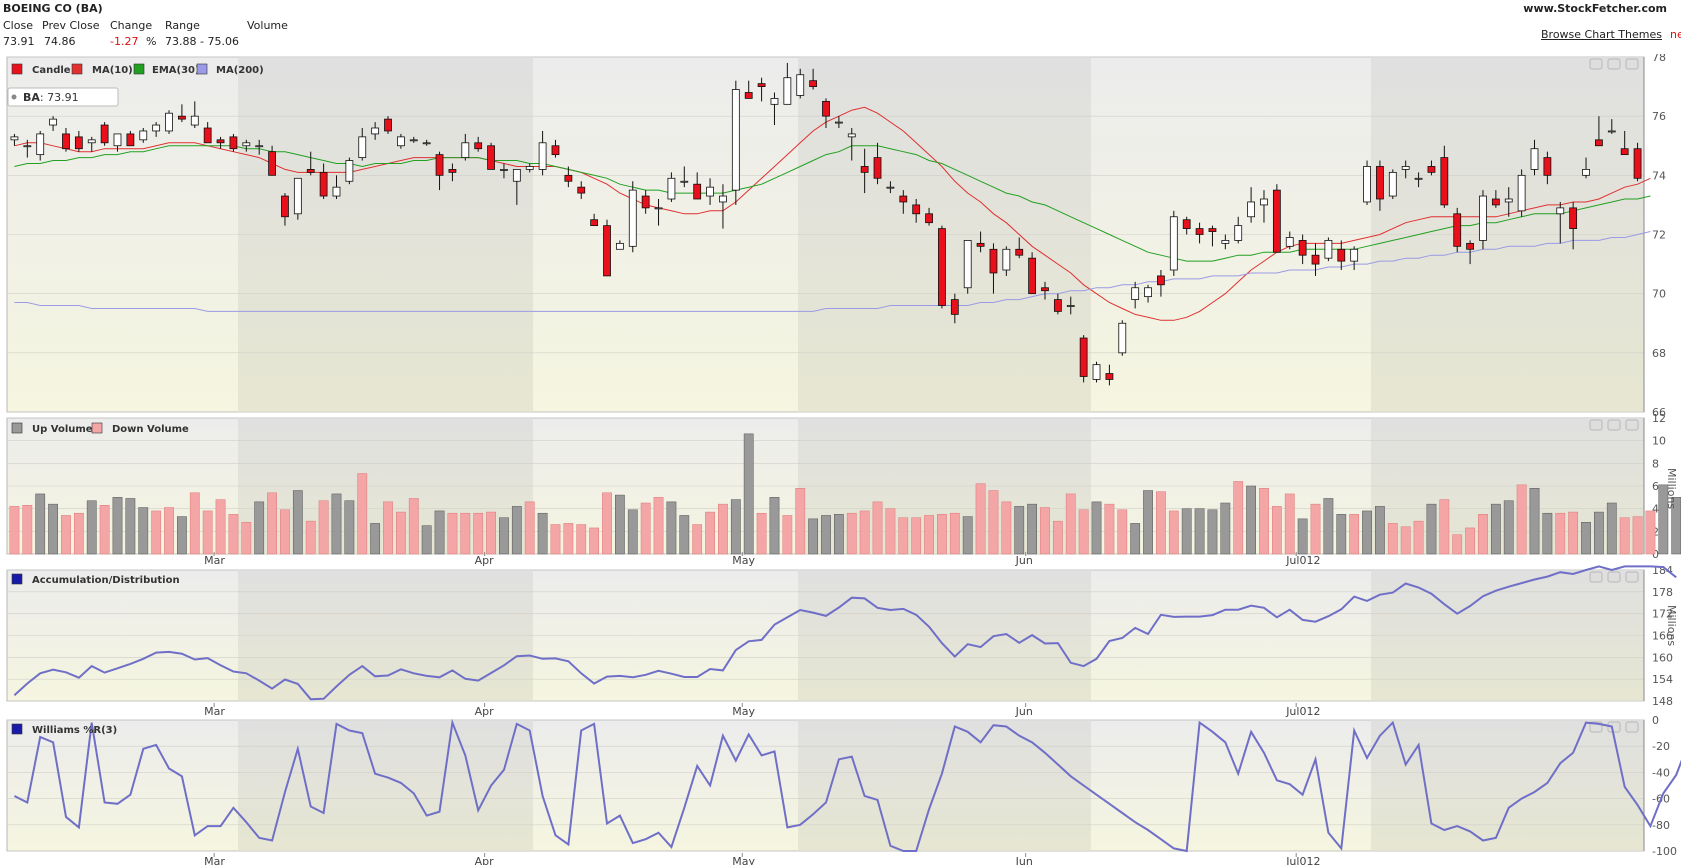 This screenshot has width=1681, height=865. I want to click on month-stripe, so click(1507, 785).